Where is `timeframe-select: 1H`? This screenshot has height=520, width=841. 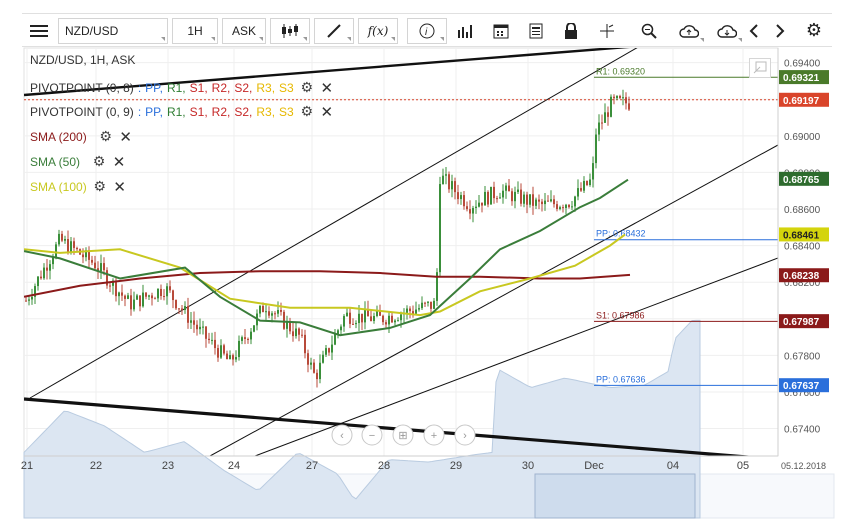
timeframe-select: 1H is located at coordinates (195, 31).